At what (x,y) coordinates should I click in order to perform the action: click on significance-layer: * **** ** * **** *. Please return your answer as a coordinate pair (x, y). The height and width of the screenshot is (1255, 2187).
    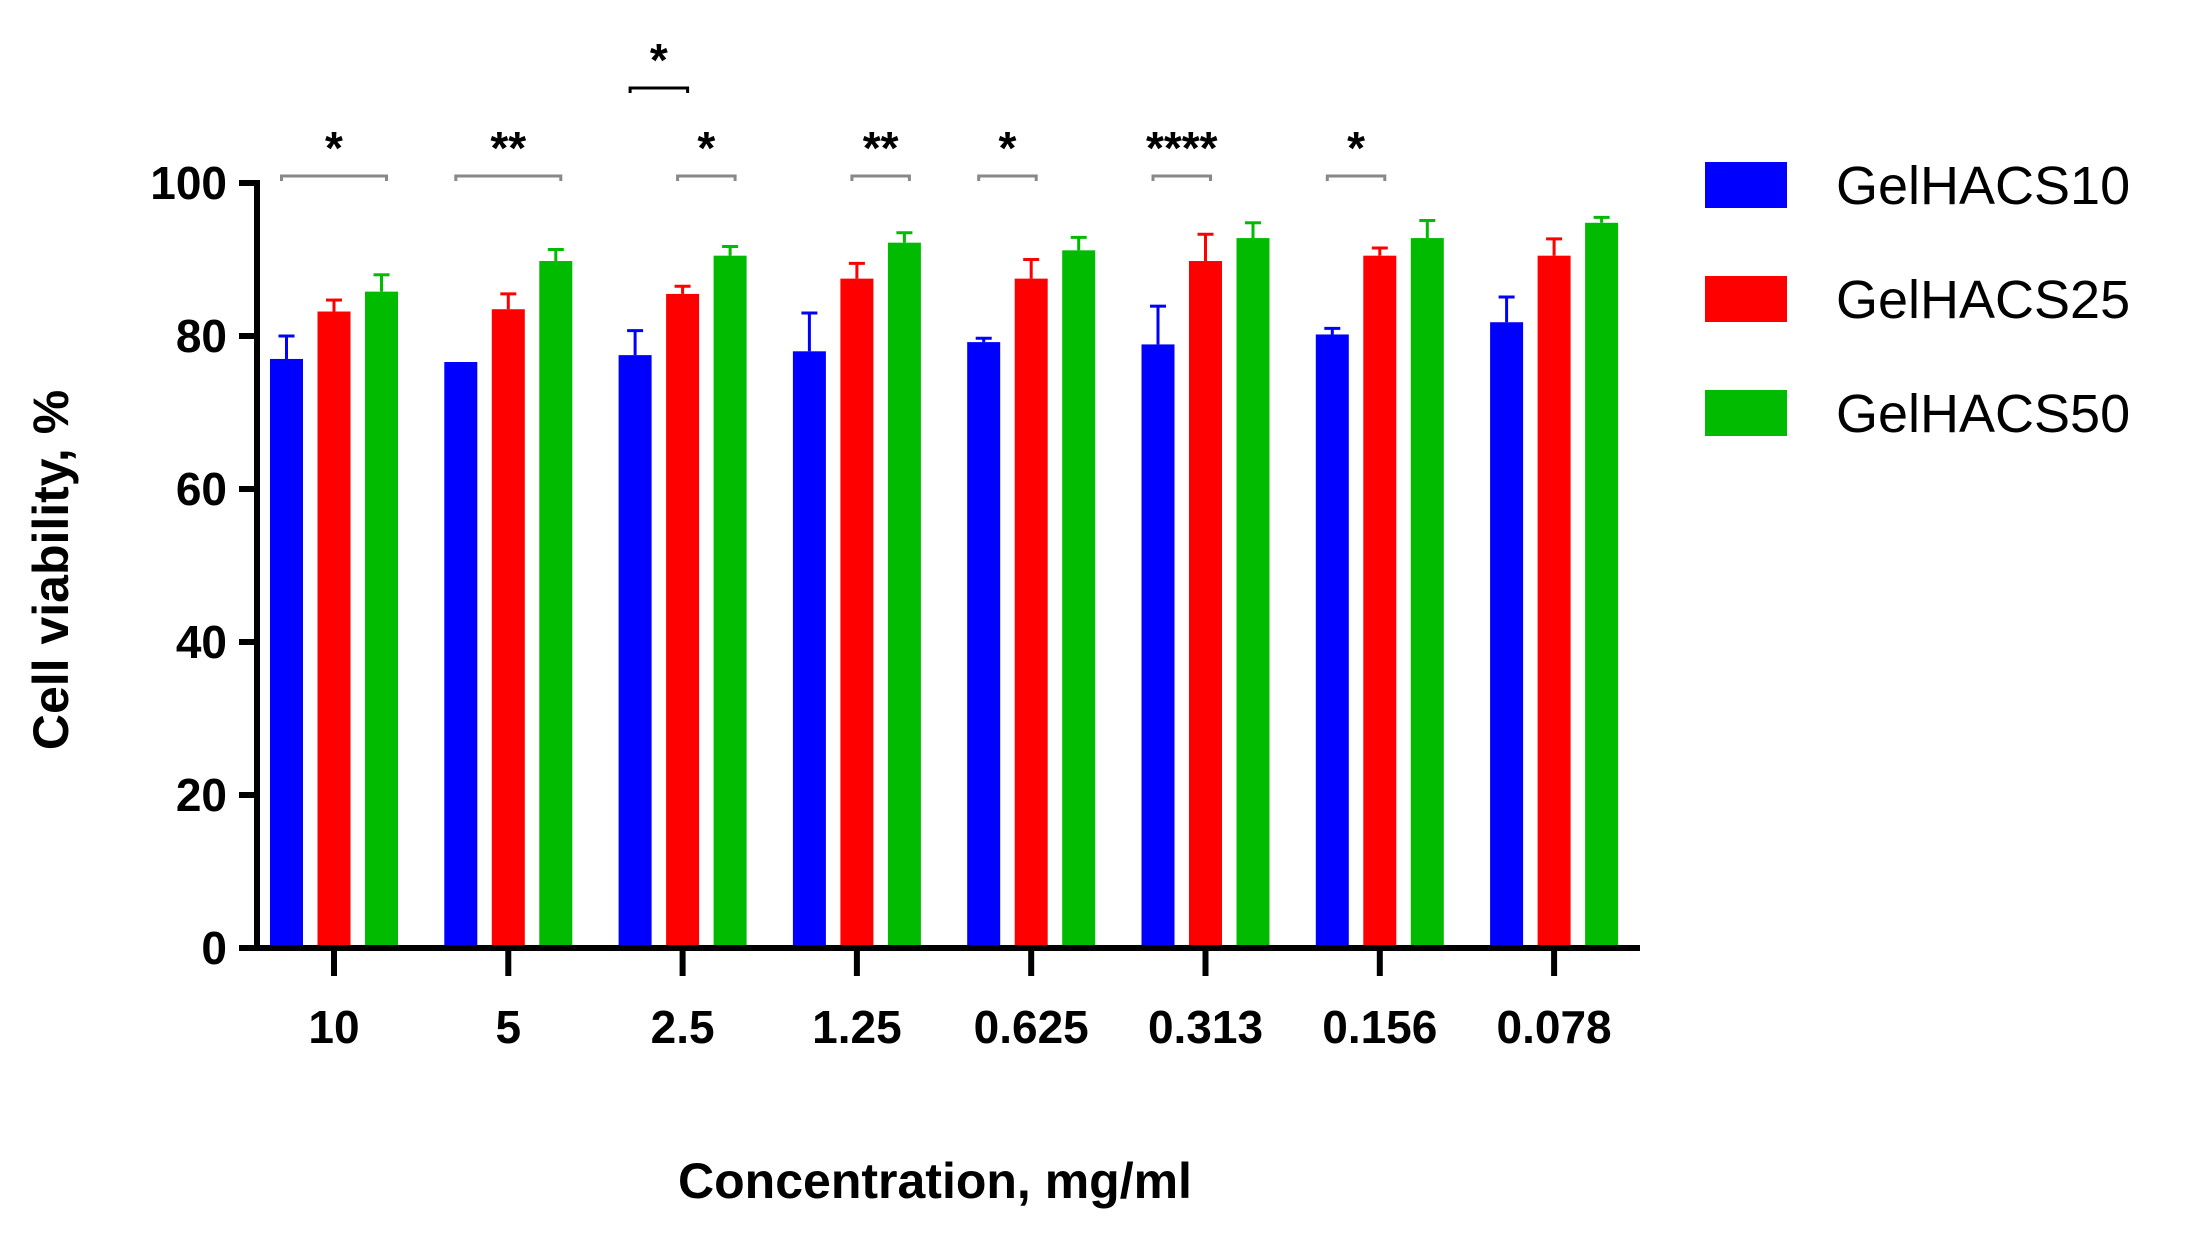
    Looking at the image, I should click on (833, 107).